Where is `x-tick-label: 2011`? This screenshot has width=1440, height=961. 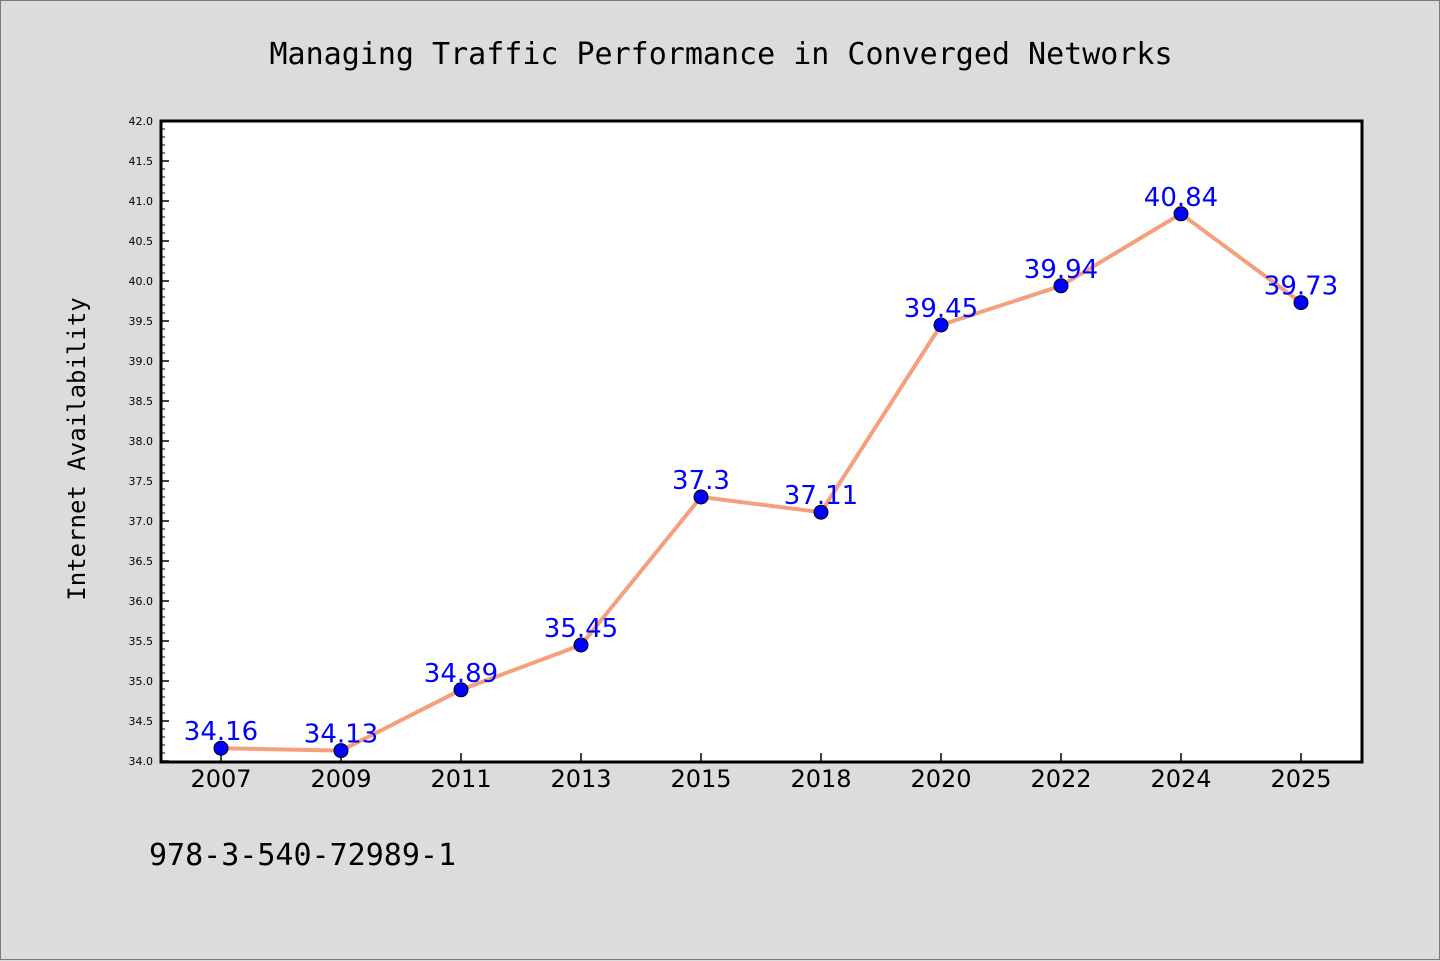 x-tick-label: 2011 is located at coordinates (460, 779).